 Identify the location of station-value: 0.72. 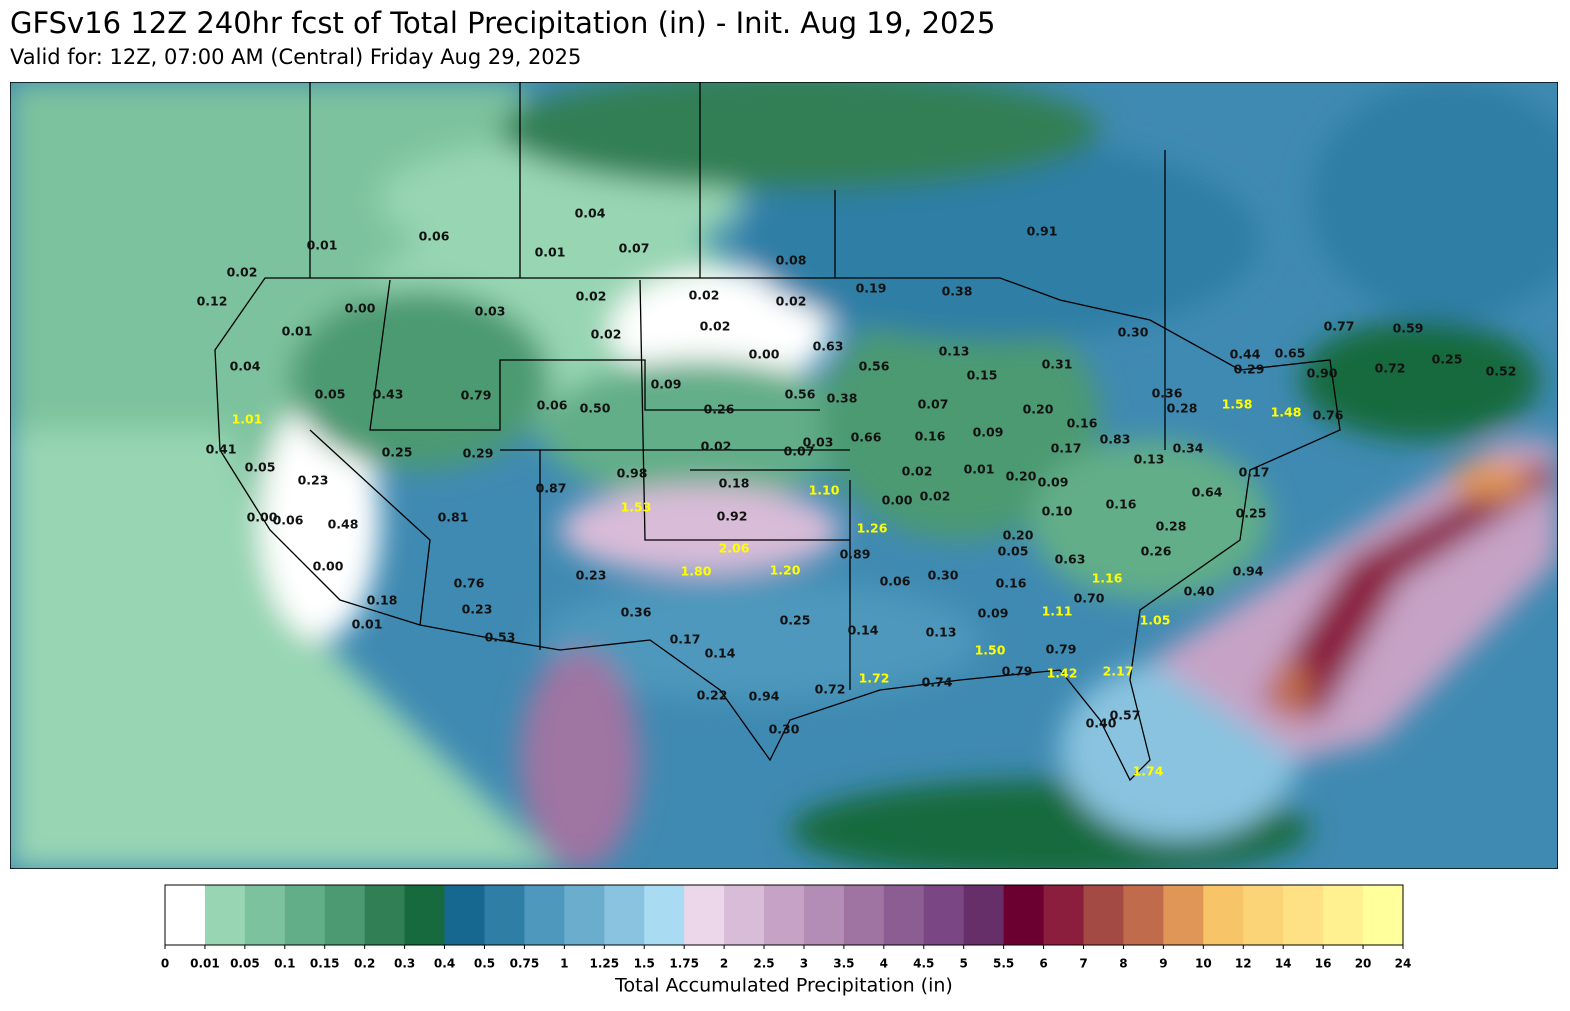
(830, 689).